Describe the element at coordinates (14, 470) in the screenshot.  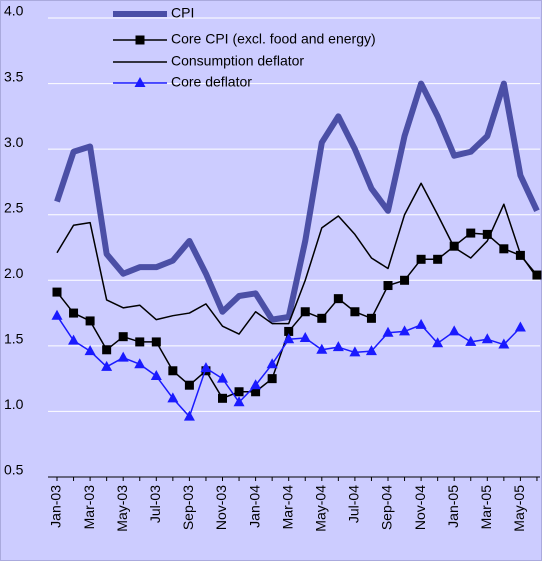
I see `y-tick-label: 0.5` at that location.